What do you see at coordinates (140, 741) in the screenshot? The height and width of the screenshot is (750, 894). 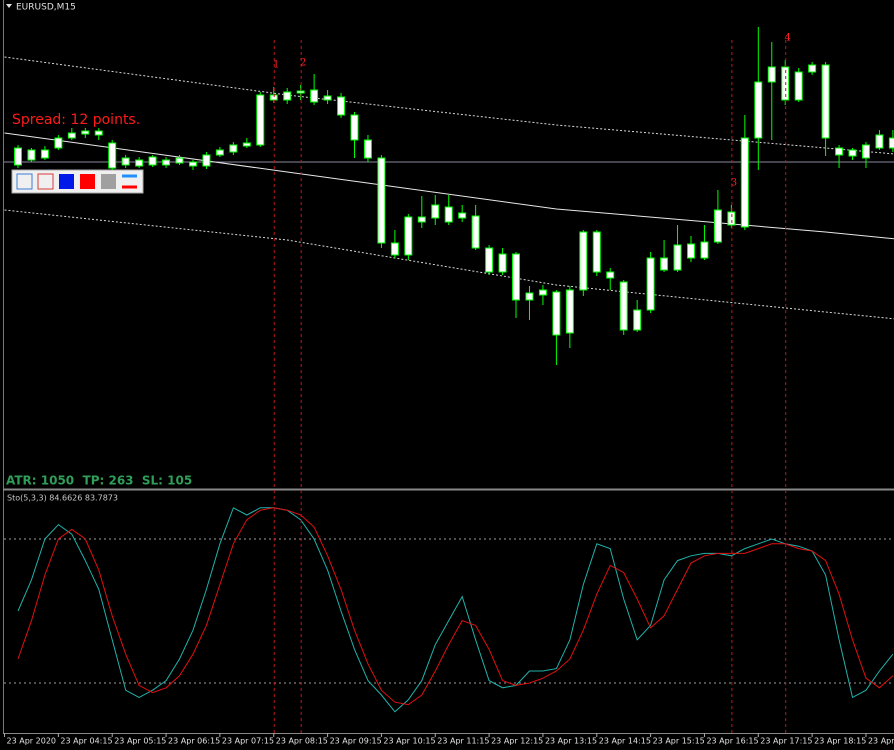 I see `time-label: 23 Apr 05:15` at bounding box center [140, 741].